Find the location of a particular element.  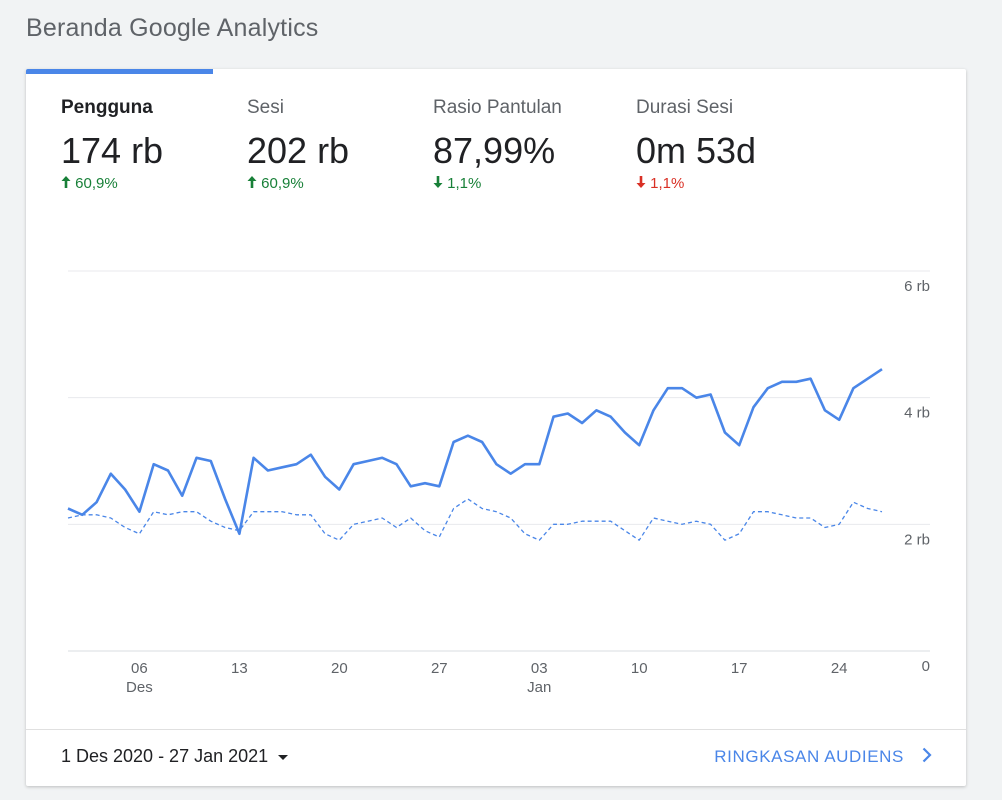

x-tick-label: 06 is located at coordinates (139, 668).